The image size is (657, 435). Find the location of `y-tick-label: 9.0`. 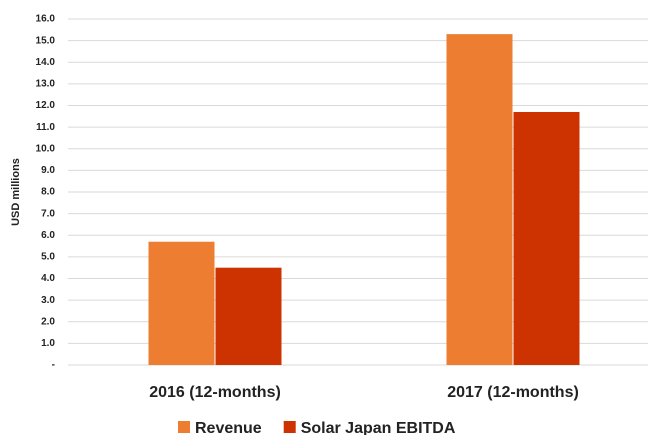

y-tick-label: 9.0 is located at coordinates (48, 170).